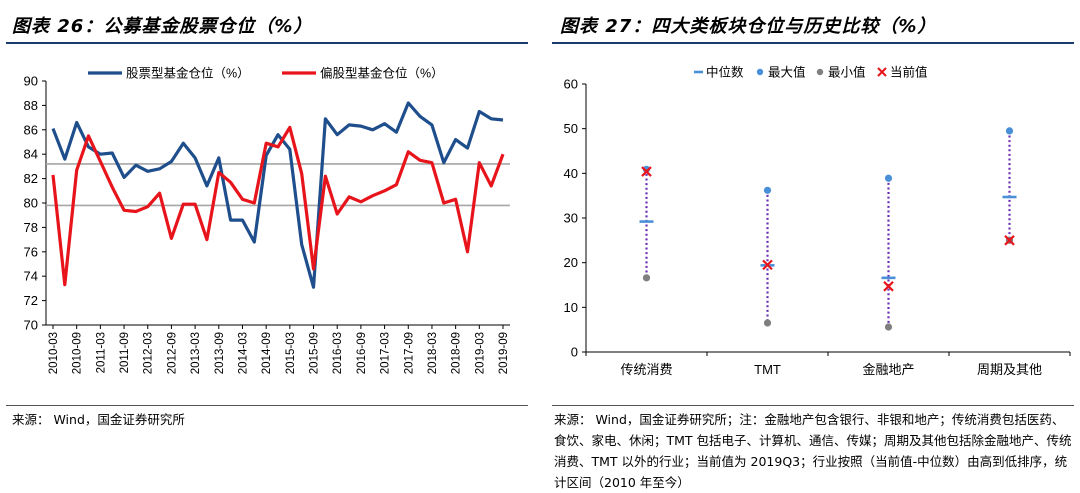  I want to click on x-tick-label: 2018-03, so click(433, 353).